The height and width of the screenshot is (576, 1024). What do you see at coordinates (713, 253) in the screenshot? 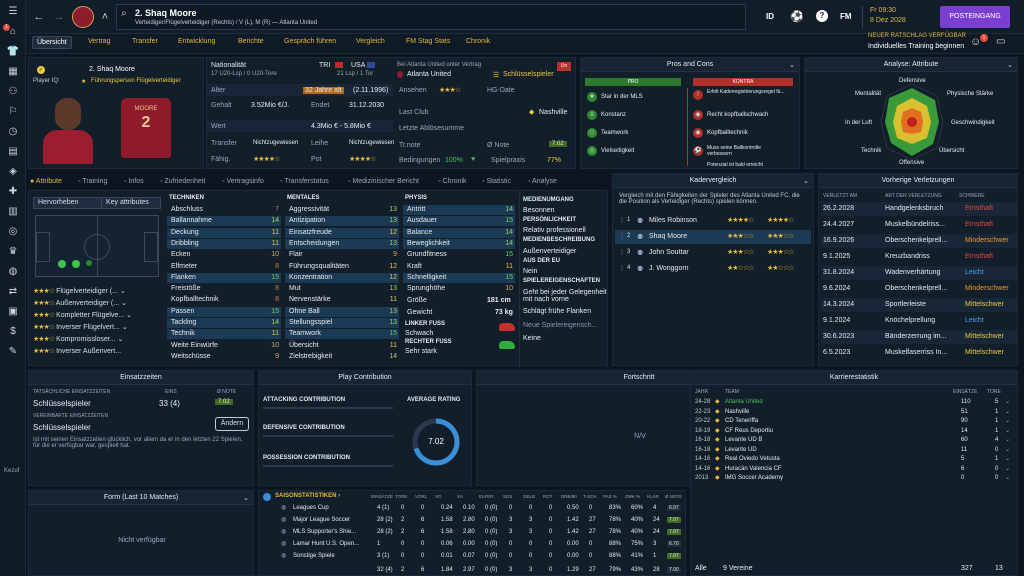
I see `squad-row: ⋮ 3 ⚉ John Souttar ★★★☆☆ ★★★☆☆` at bounding box center [713, 253].